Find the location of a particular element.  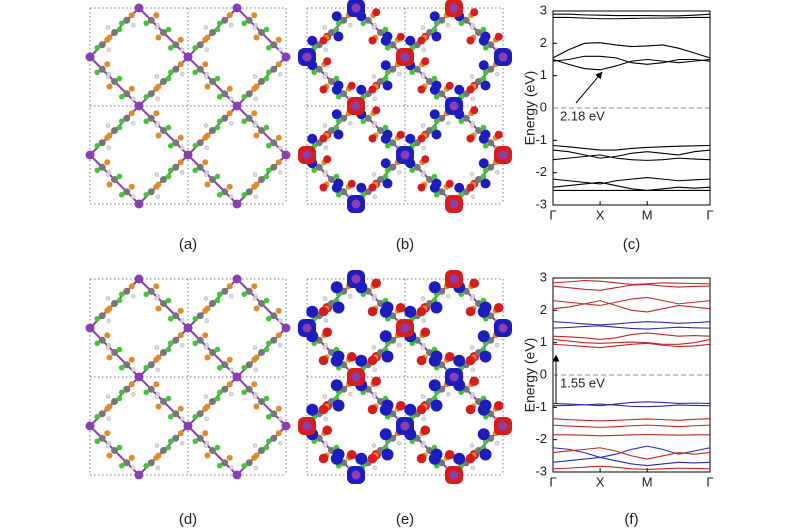

panel-label: (e) is located at coordinates (405, 519).